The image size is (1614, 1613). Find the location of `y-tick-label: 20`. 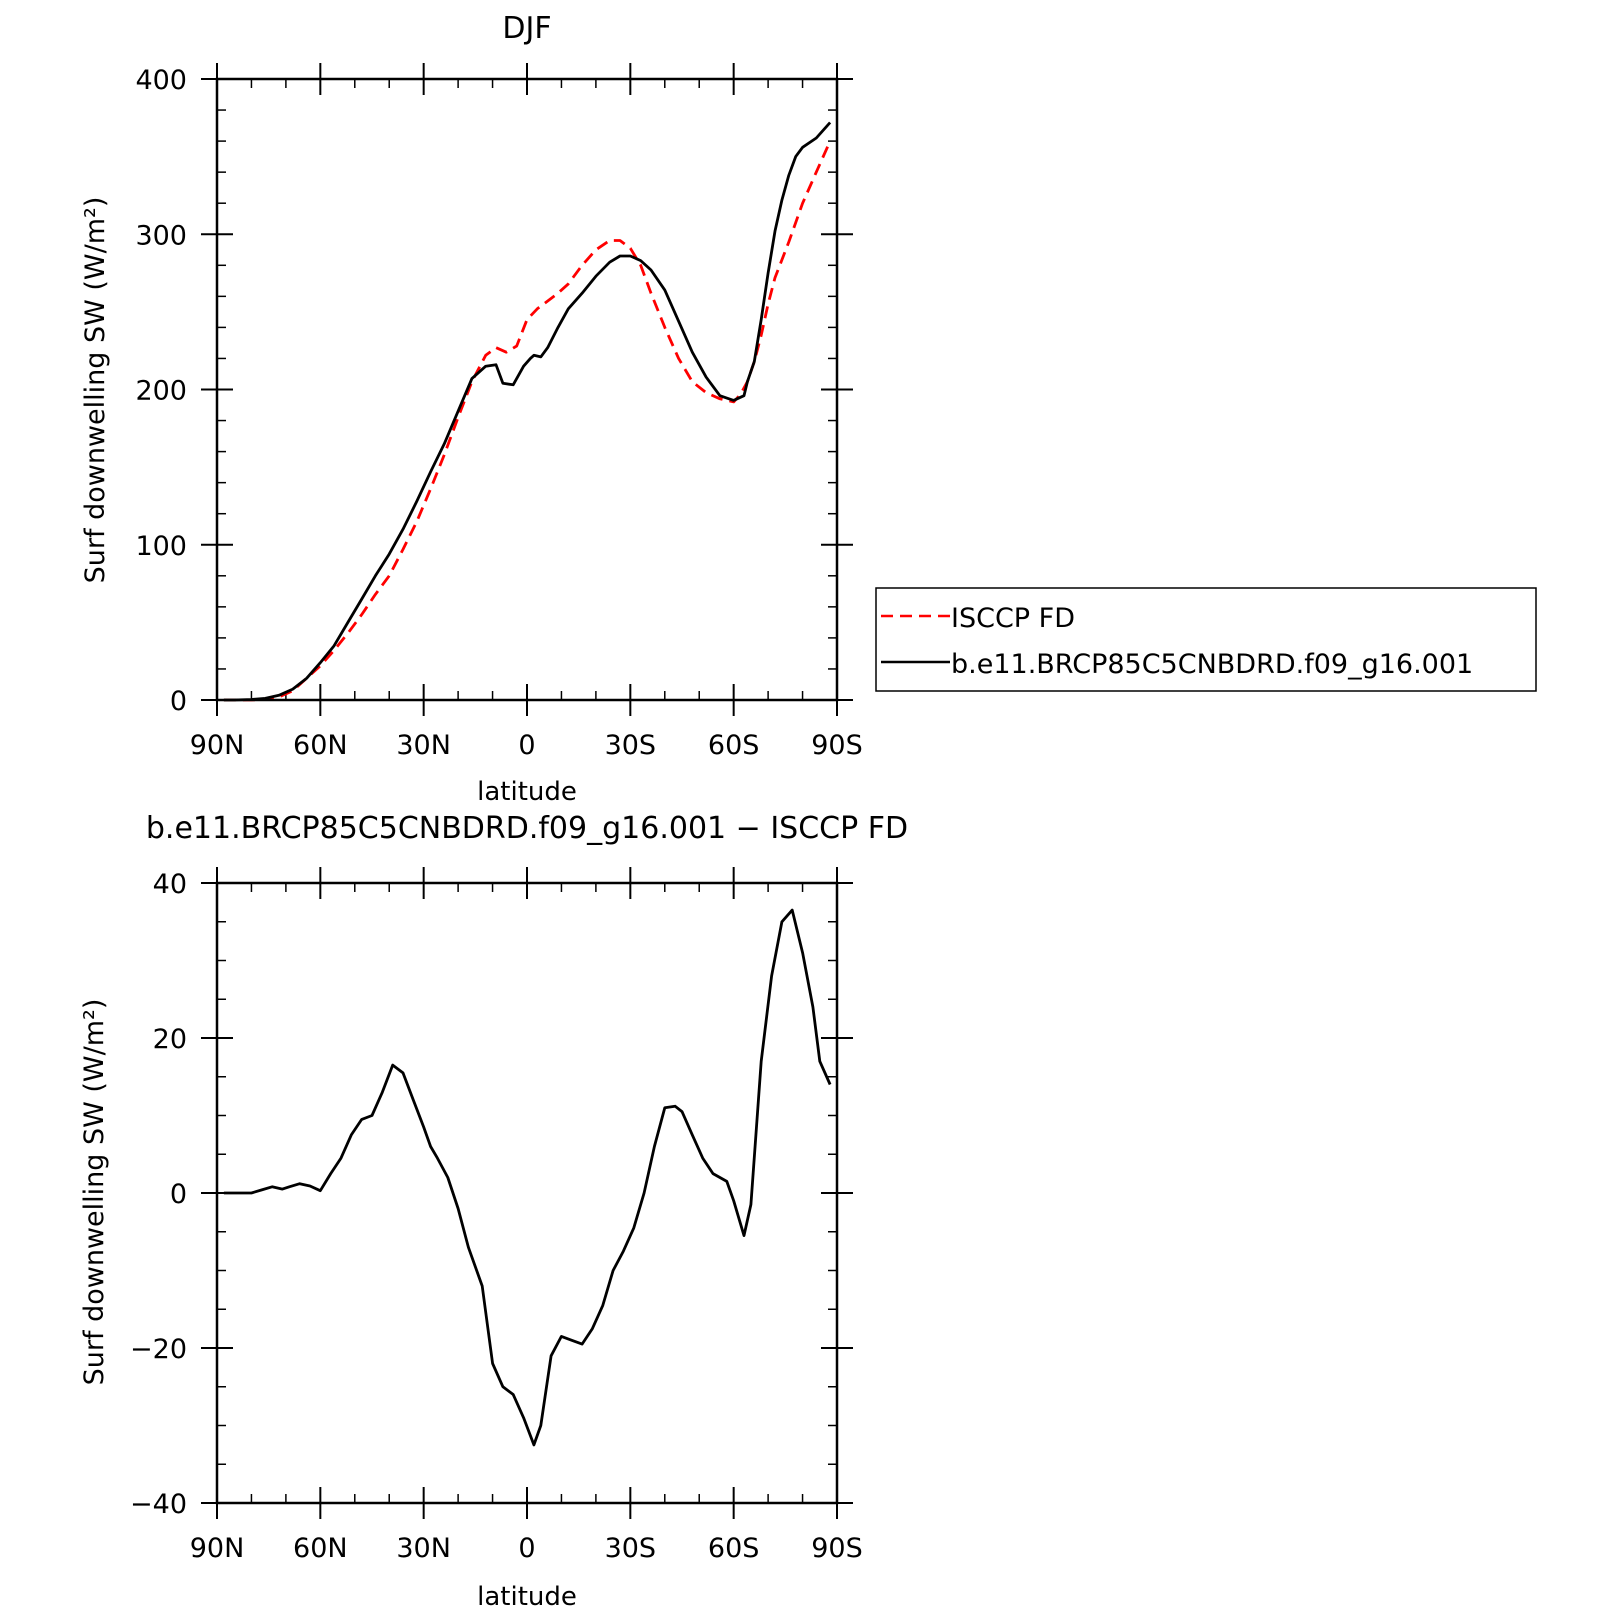

y-tick-label: 20 is located at coordinates (170, 1039).